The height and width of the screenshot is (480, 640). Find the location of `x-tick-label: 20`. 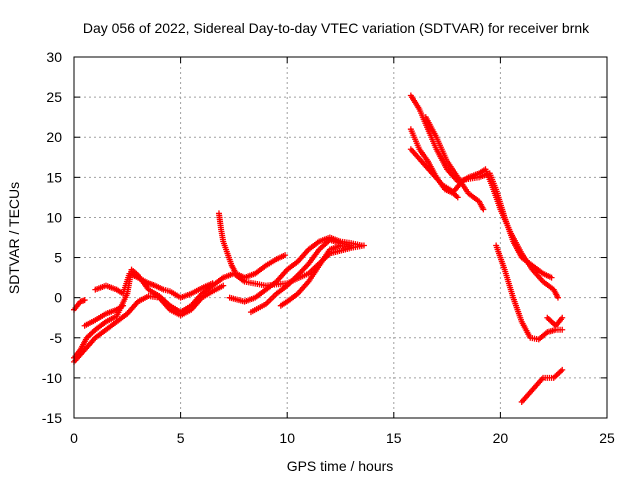

x-tick-label: 20 is located at coordinates (501, 438).